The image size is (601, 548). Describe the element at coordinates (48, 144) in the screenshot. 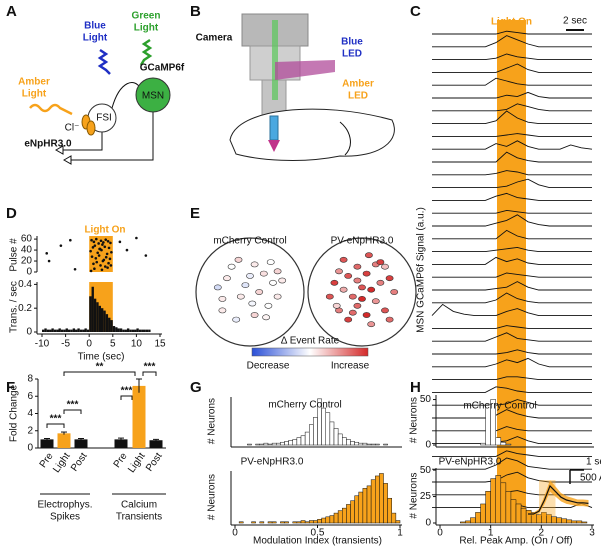

I see `label: eNpHR3.0` at that location.